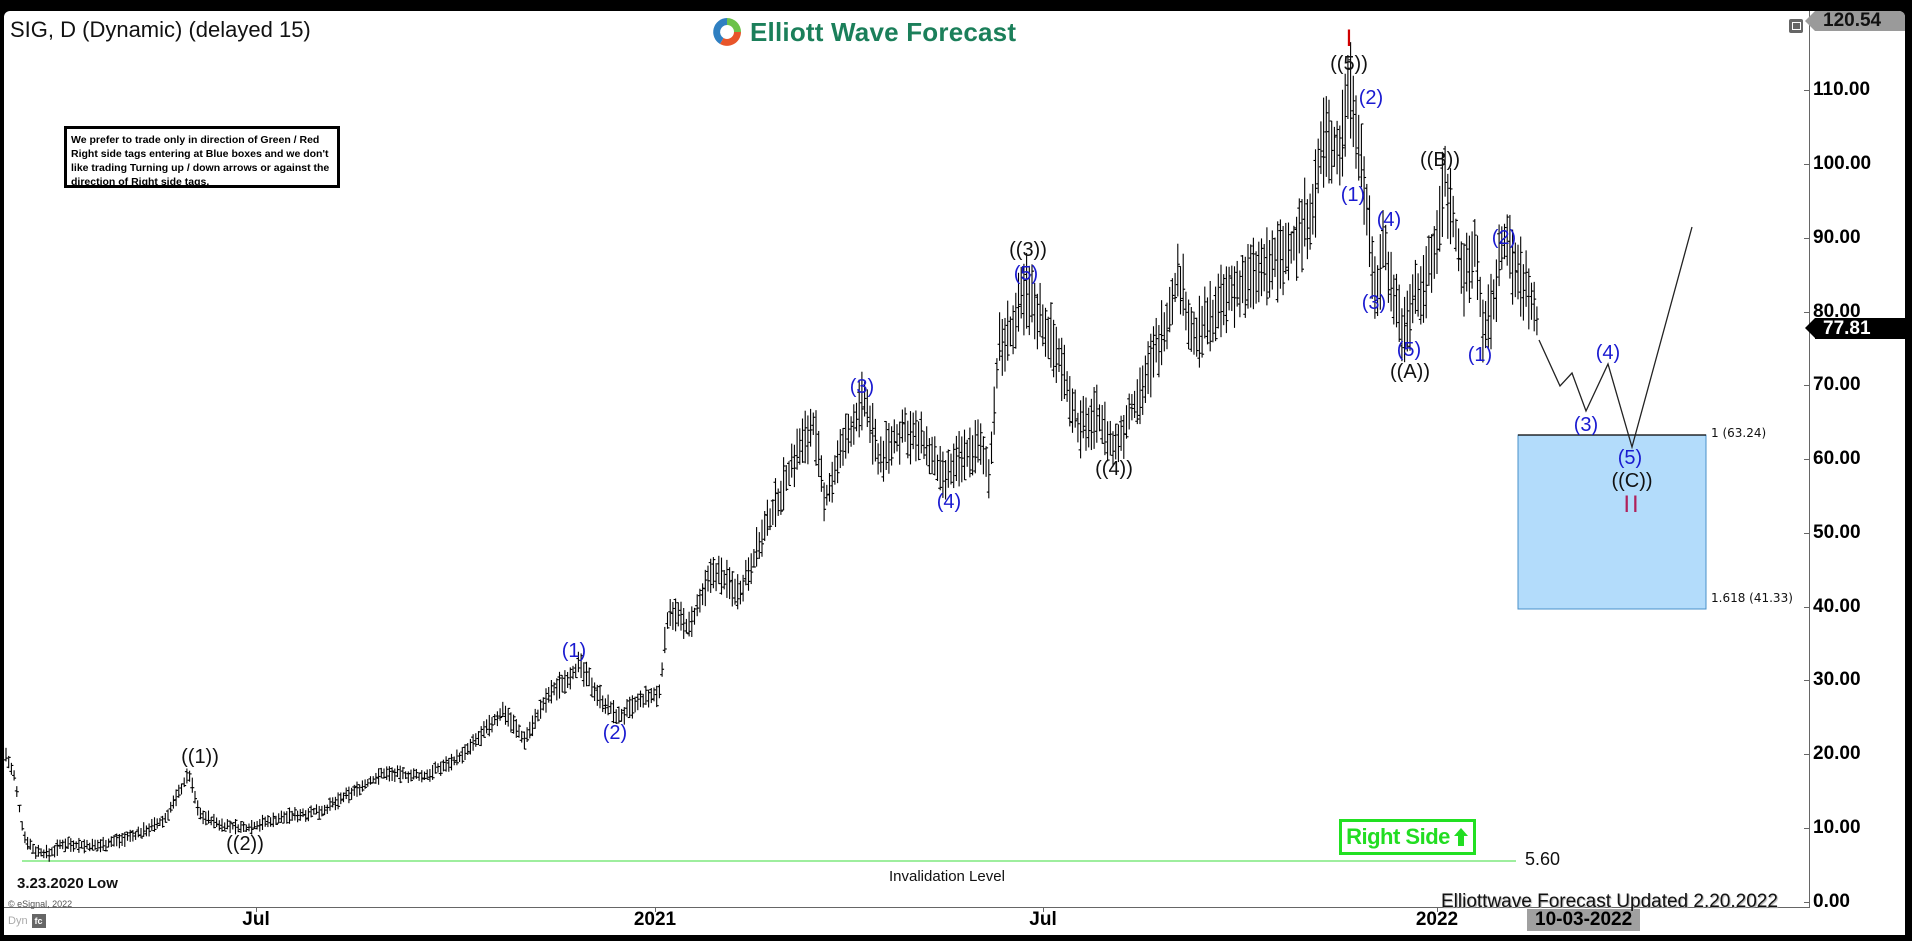  Describe the element at coordinates (1437, 919) in the screenshot. I see `time-tick: 2022` at that location.